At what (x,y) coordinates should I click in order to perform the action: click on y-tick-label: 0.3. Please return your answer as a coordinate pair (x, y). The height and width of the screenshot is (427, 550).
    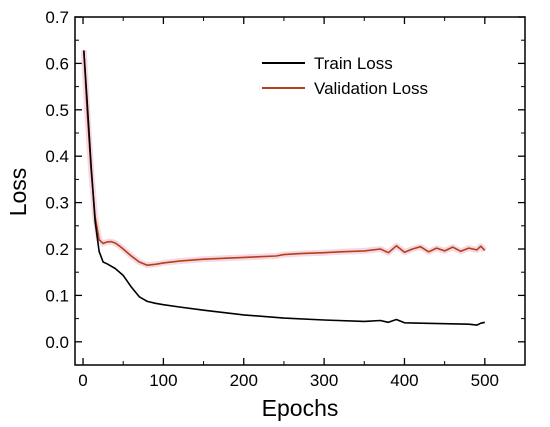
    Looking at the image, I should click on (57, 203).